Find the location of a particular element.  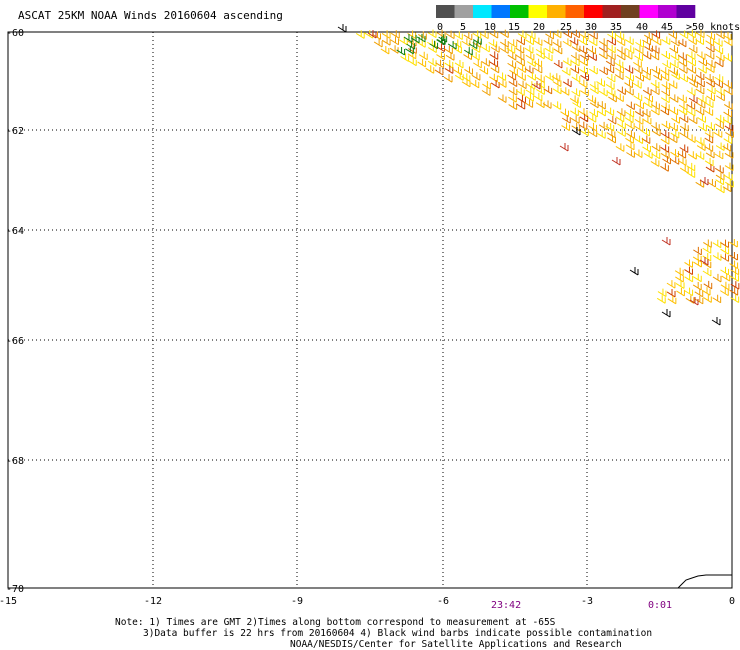

y-tick-label: -68 is located at coordinates (15, 461).